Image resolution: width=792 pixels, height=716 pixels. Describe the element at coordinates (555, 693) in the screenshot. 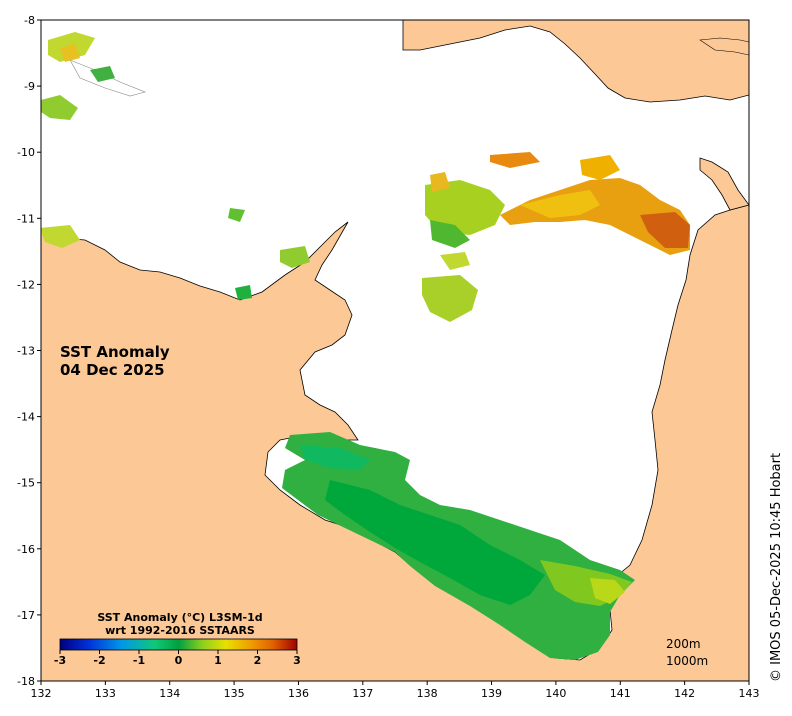

I see `x-tick-label: 140` at that location.